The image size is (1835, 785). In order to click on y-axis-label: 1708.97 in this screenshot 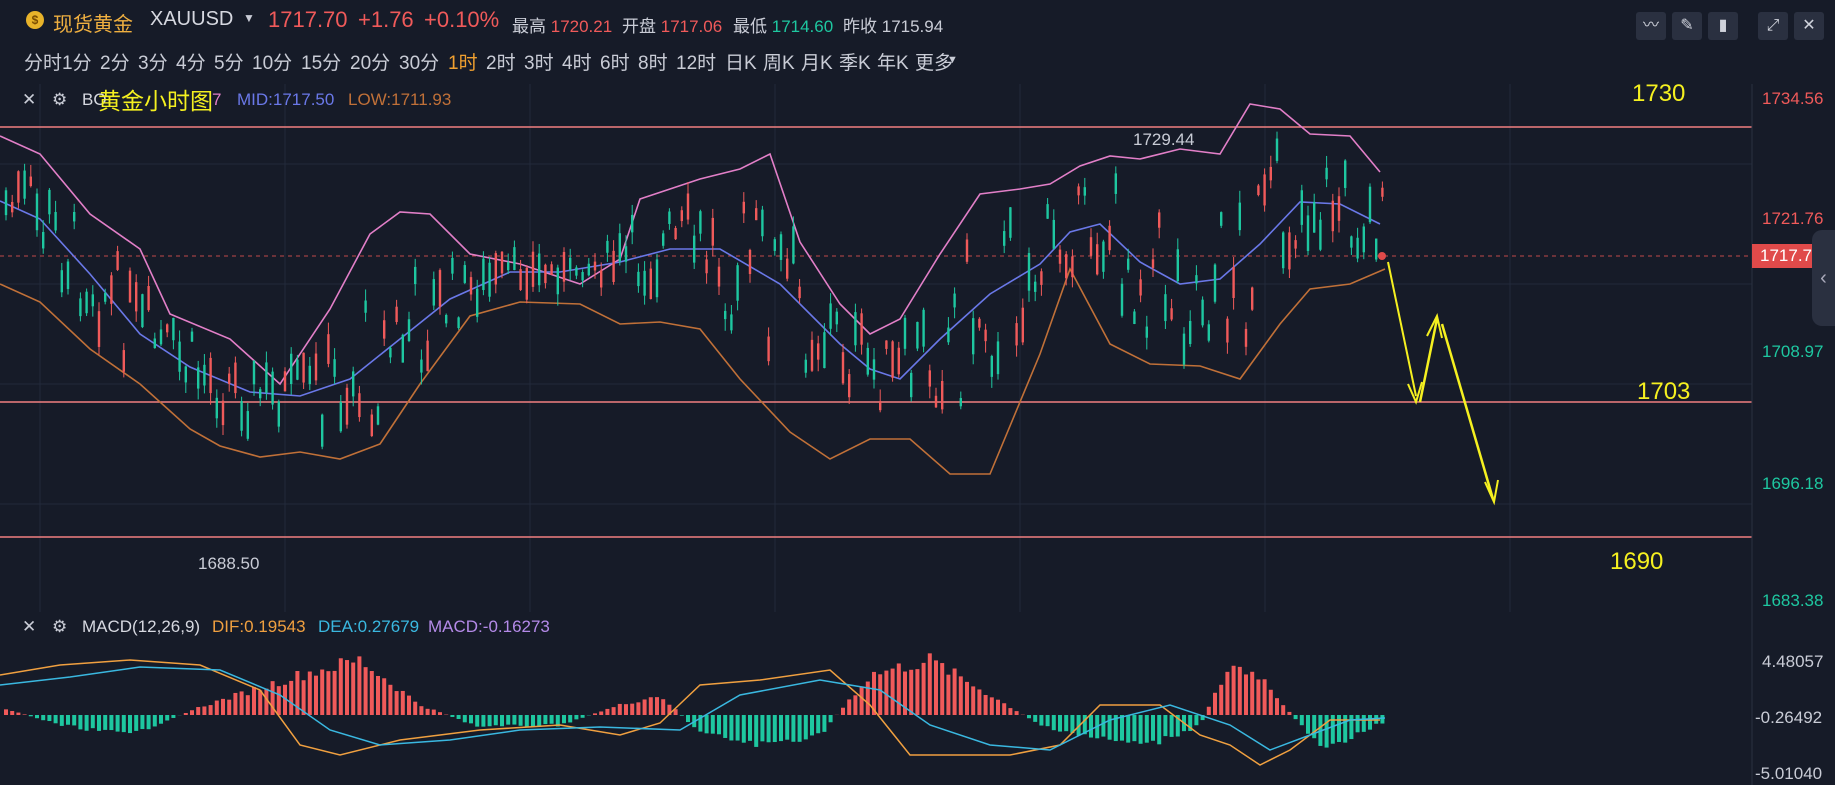, I will do `click(1793, 351)`.